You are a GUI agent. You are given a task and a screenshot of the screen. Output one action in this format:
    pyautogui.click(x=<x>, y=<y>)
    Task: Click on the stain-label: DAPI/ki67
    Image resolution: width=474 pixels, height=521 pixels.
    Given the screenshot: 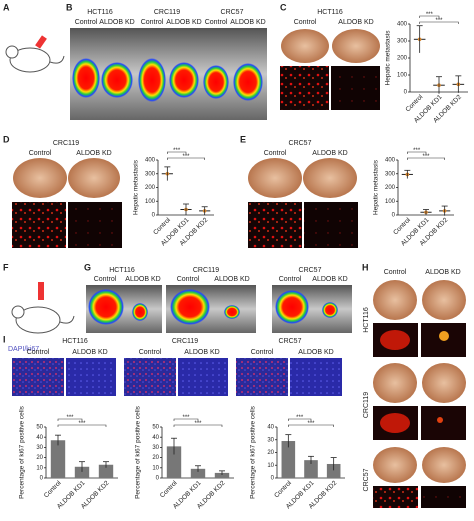 What is the action you would take?
    pyautogui.click(x=23, y=349)
    